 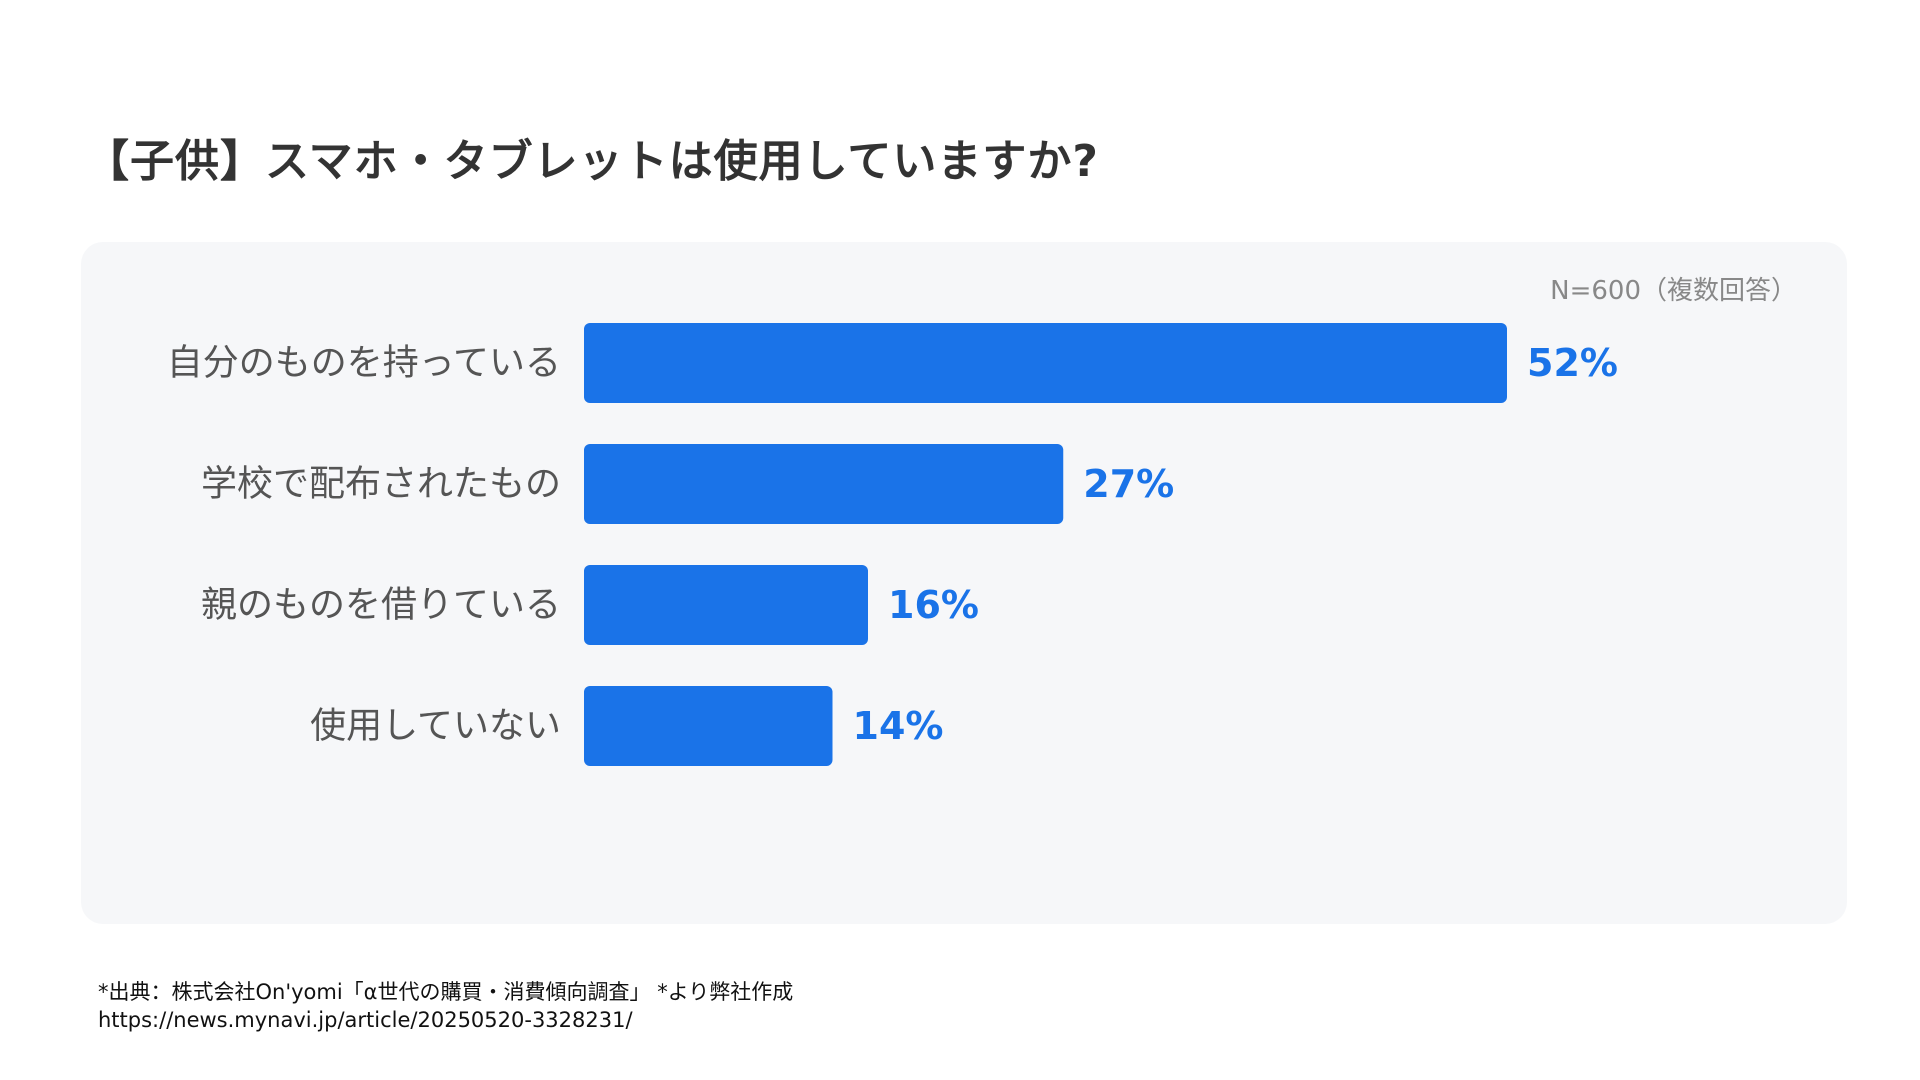 What do you see at coordinates (898, 726) in the screenshot?
I see `value-label: 14%` at bounding box center [898, 726].